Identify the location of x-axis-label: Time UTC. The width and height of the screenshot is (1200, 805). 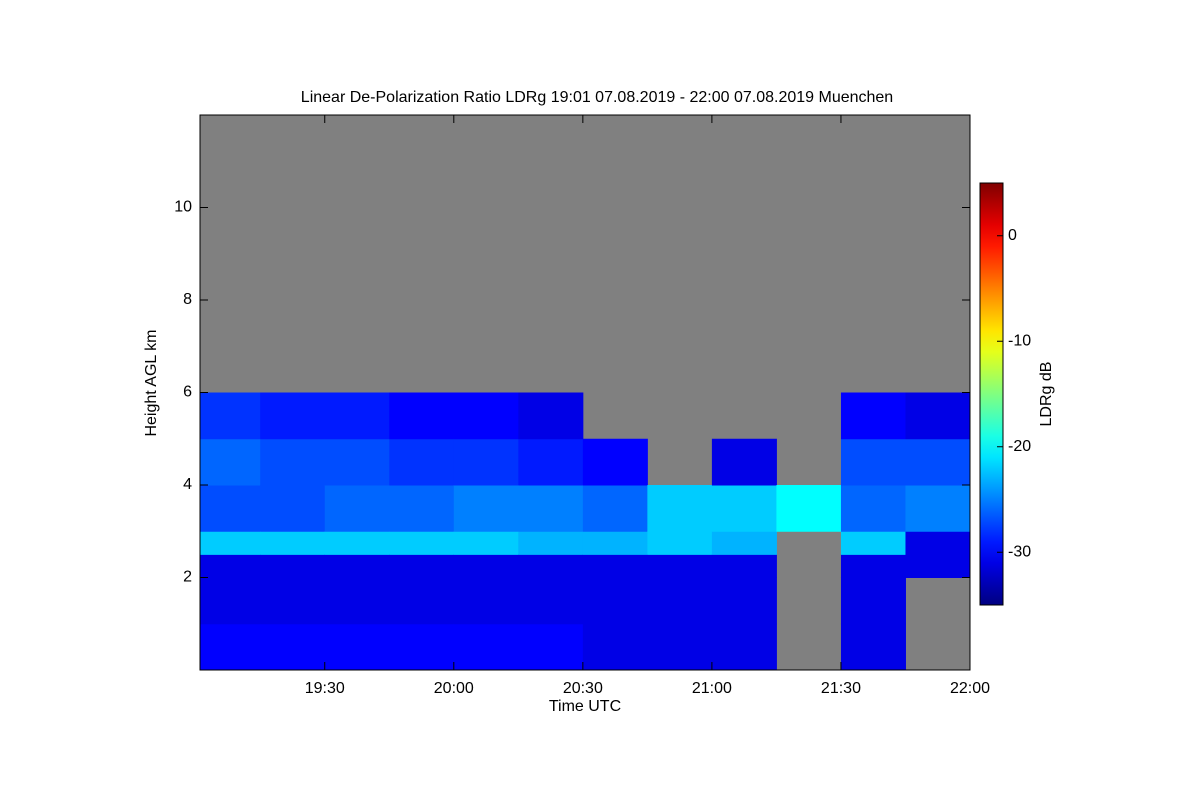
(585, 706).